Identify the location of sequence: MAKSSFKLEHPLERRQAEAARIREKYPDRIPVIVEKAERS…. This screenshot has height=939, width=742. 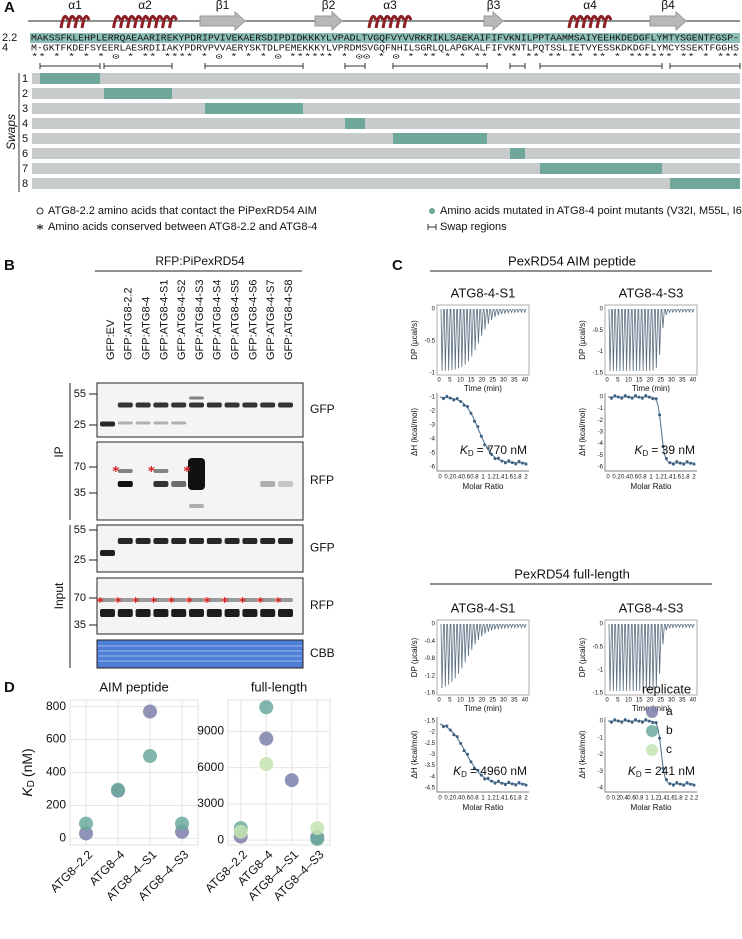
(385, 38).